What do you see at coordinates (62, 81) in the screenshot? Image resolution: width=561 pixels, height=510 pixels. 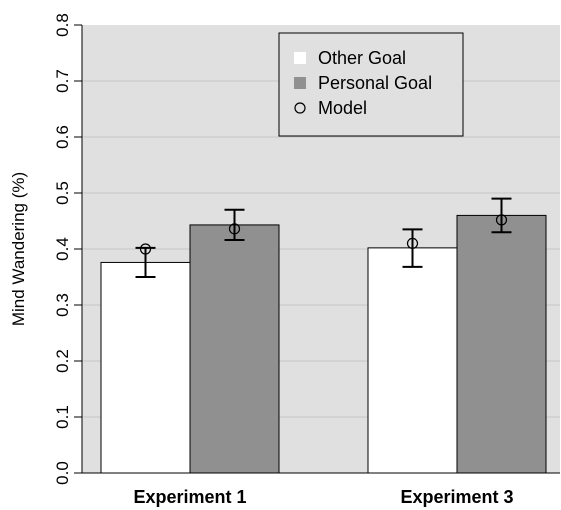 I see `y-tick-label: 0.7` at bounding box center [62, 81].